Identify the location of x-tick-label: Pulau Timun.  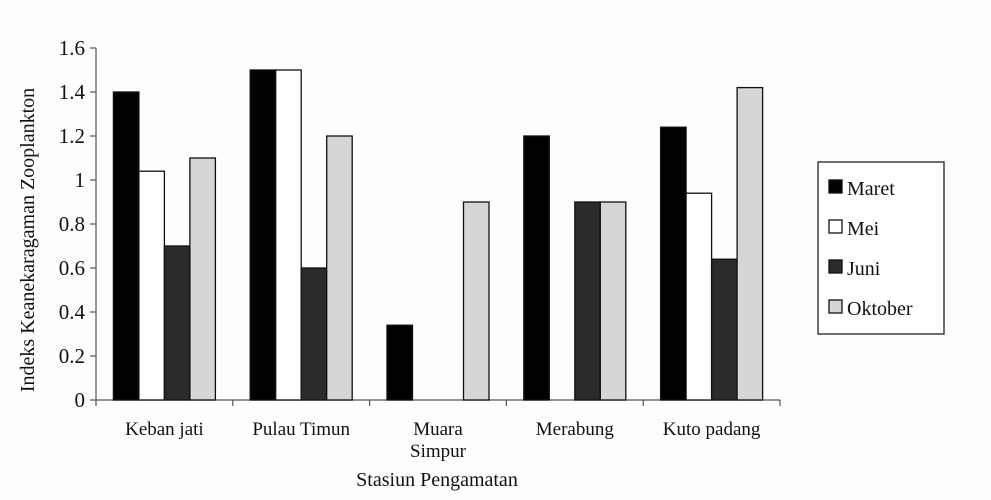
(301, 429).